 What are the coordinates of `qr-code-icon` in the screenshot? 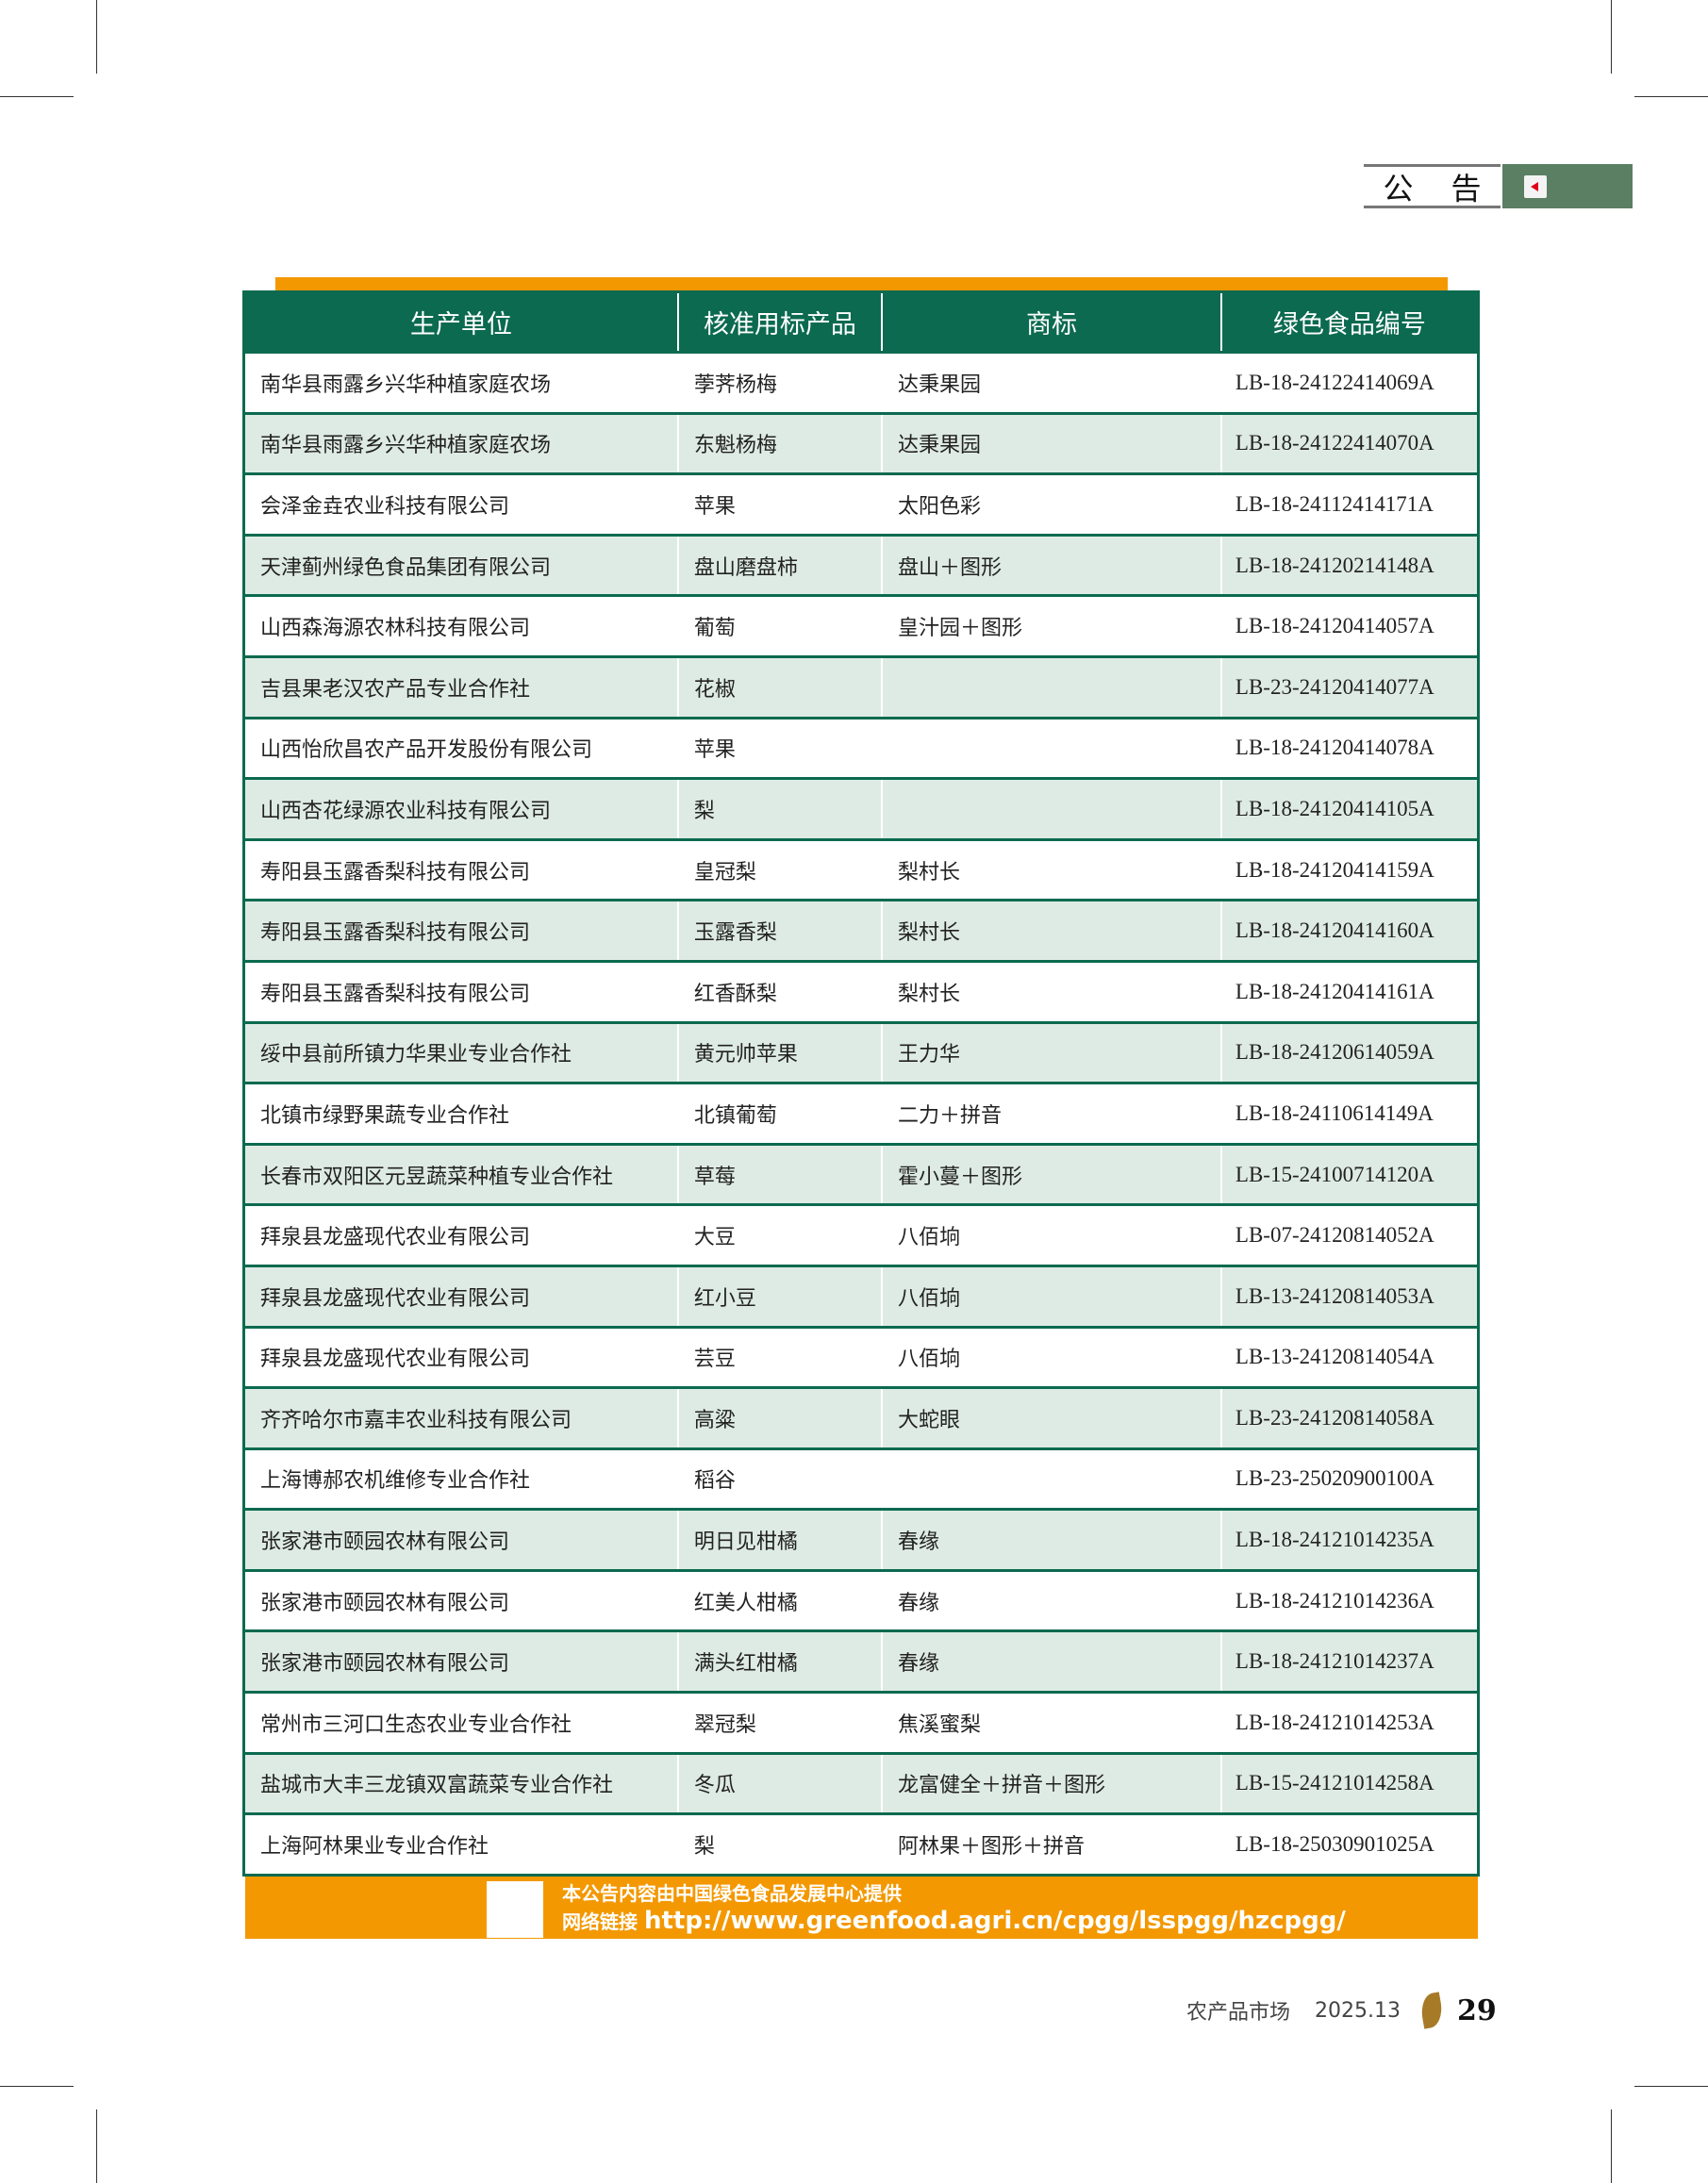 It's located at (515, 1909).